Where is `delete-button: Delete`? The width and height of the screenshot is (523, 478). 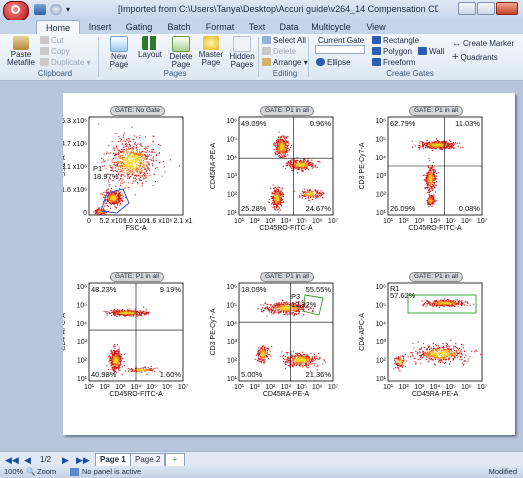
delete-button: Delete is located at coordinates (279, 52).